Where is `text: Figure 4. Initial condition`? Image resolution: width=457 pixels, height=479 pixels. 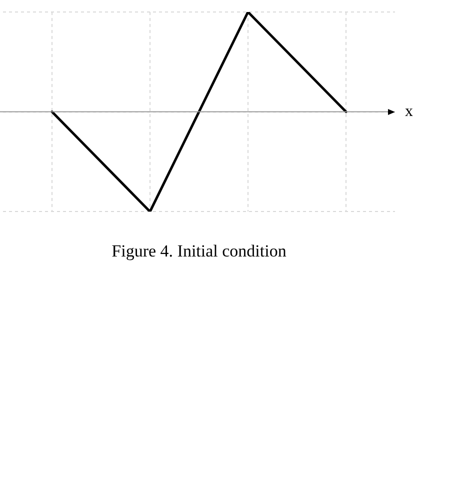 text: Figure 4. Initial condition is located at coordinates (199, 250).